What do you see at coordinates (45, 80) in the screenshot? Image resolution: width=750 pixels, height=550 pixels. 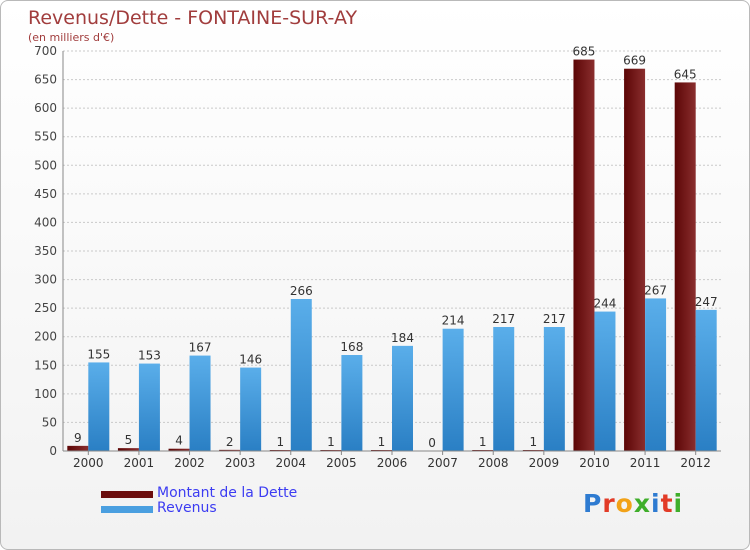 I see `y-tick-label: 650` at bounding box center [45, 80].